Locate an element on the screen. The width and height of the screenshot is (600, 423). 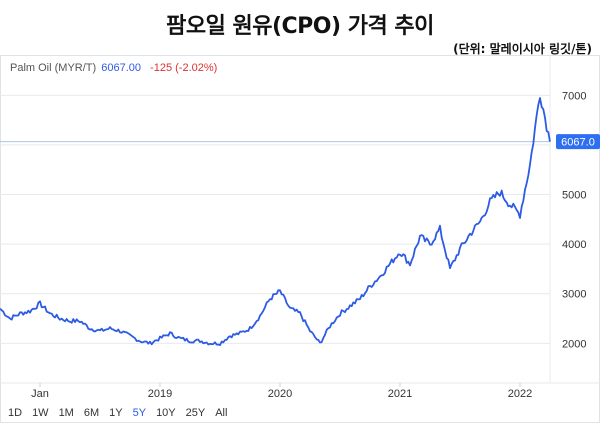
range-button: 1D is located at coordinates (15, 413).